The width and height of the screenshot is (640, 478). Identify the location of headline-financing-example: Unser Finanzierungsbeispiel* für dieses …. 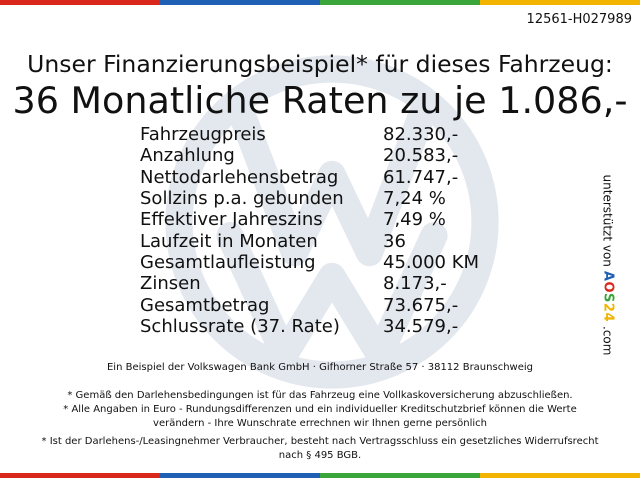
(320, 64).